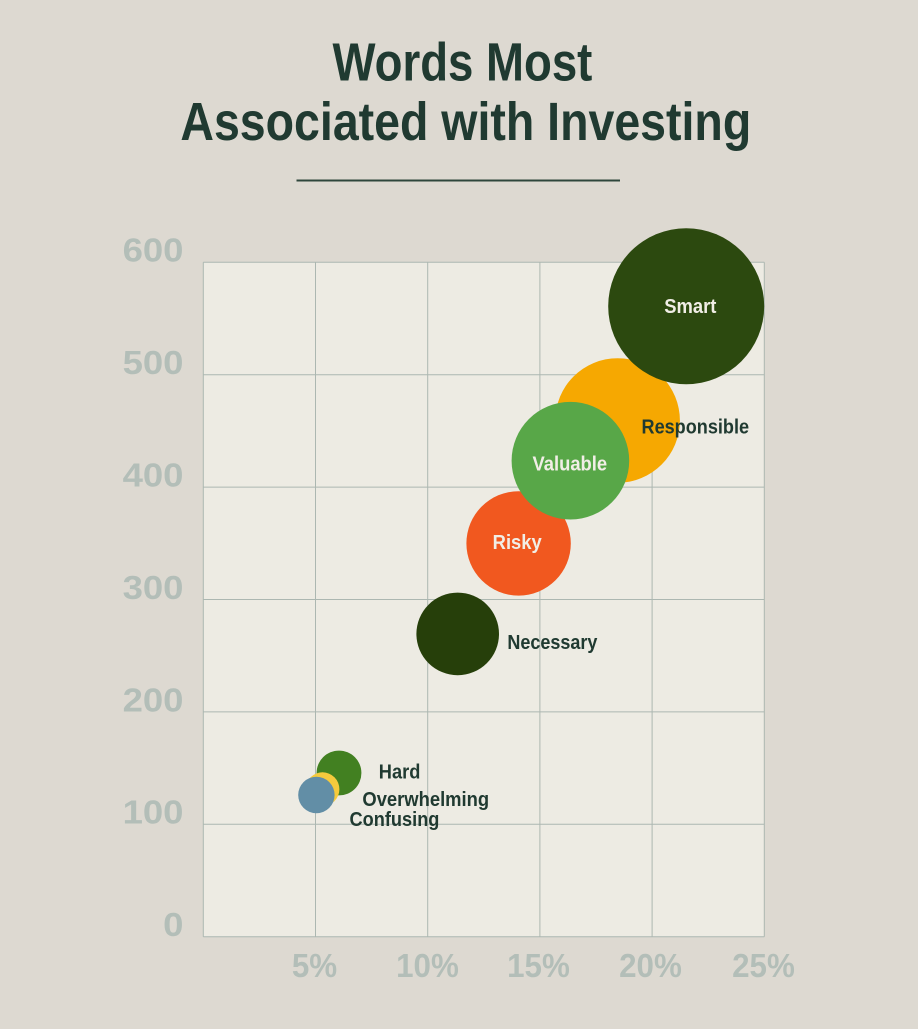 This screenshot has height=1029, width=918. Describe the element at coordinates (690, 307) in the screenshot. I see `svg-text: Smart` at that location.